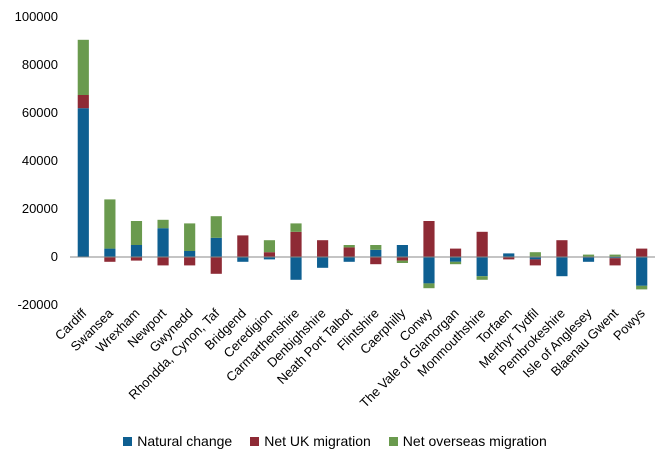 The image size is (670, 471). I want to click on legend-label: Net overseas migration, so click(474, 441).